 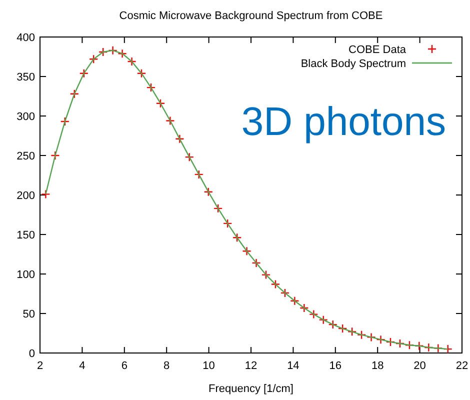 What do you see at coordinates (124, 366) in the screenshot?
I see `x-tick-label: 6` at bounding box center [124, 366].